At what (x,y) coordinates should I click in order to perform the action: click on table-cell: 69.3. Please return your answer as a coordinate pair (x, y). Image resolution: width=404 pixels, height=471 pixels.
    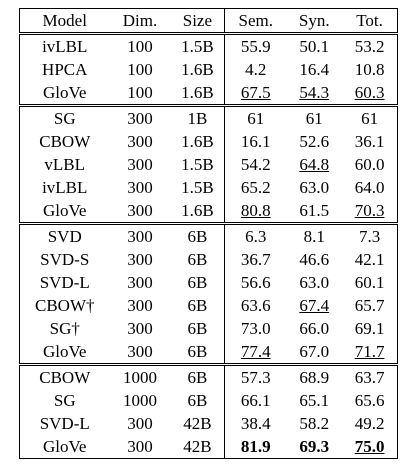
    Looking at the image, I should click on (314, 446).